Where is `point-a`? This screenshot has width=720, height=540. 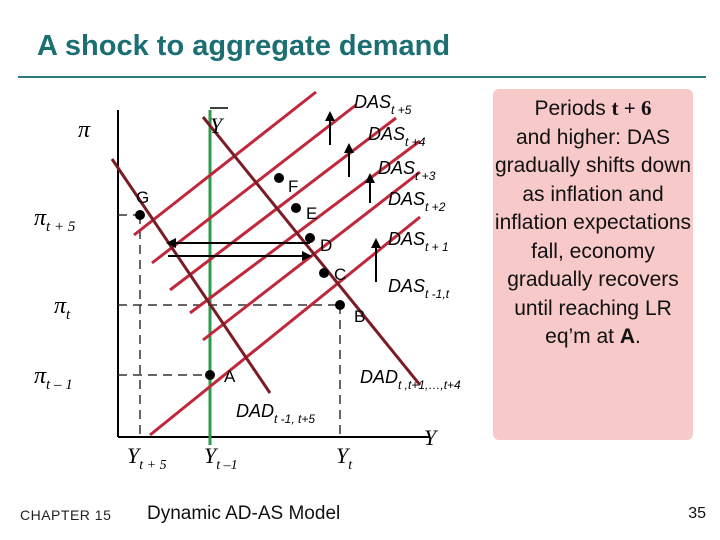
point-a is located at coordinates (210, 375).